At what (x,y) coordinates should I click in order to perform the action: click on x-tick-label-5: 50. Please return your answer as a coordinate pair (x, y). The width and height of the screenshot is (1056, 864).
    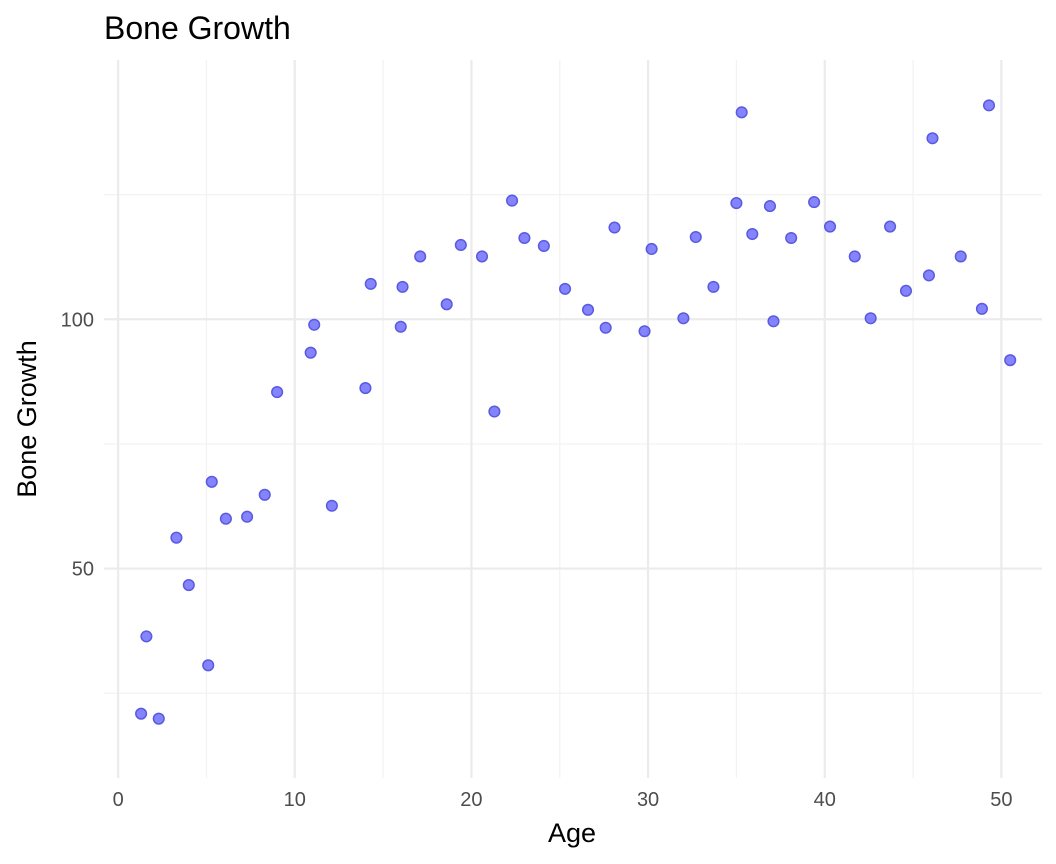
    Looking at the image, I should click on (1001, 800).